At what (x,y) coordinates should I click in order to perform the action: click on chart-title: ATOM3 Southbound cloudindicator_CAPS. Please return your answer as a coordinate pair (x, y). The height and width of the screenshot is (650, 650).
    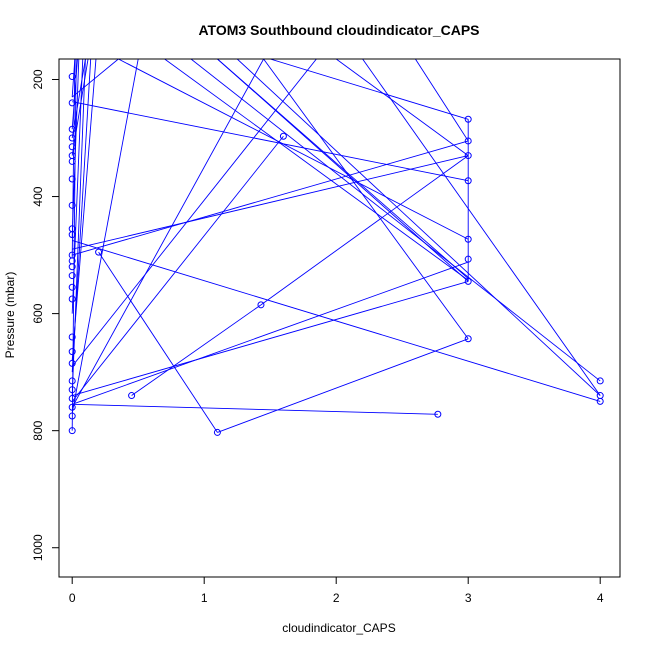
    Looking at the image, I should click on (338, 30).